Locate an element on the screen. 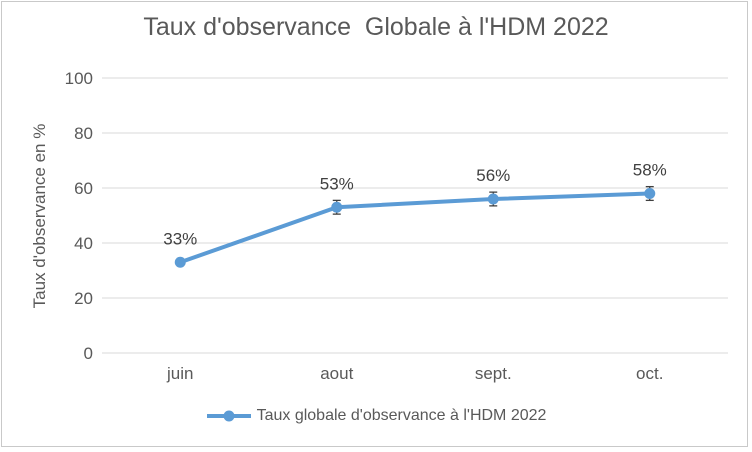 Image resolution: width=752 pixels, height=452 pixels. y-tick-label: 40 is located at coordinates (83, 243).